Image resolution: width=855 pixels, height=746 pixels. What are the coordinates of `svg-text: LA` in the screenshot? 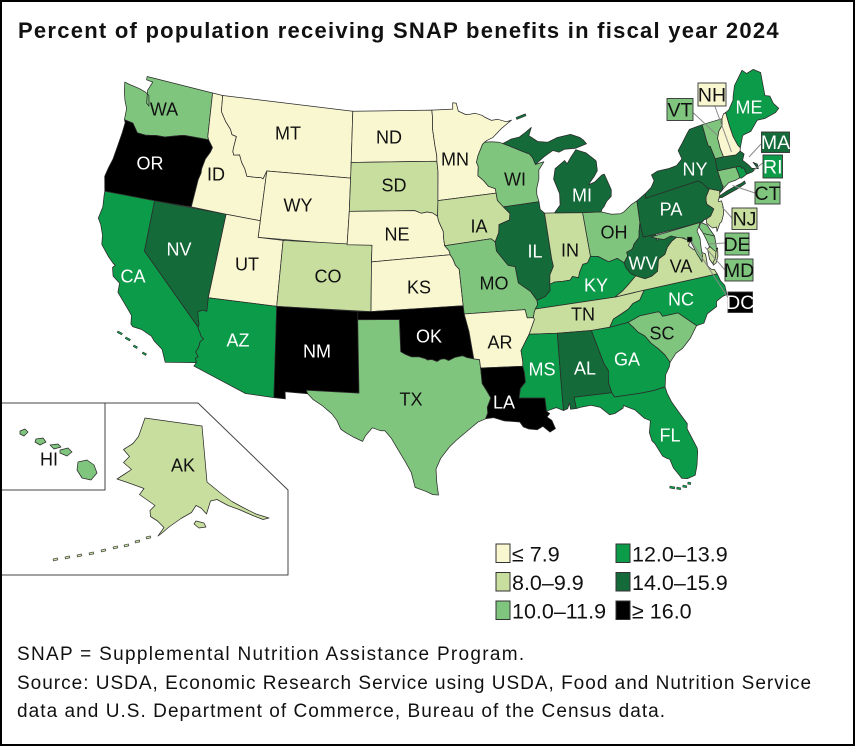 It's located at (504, 402).